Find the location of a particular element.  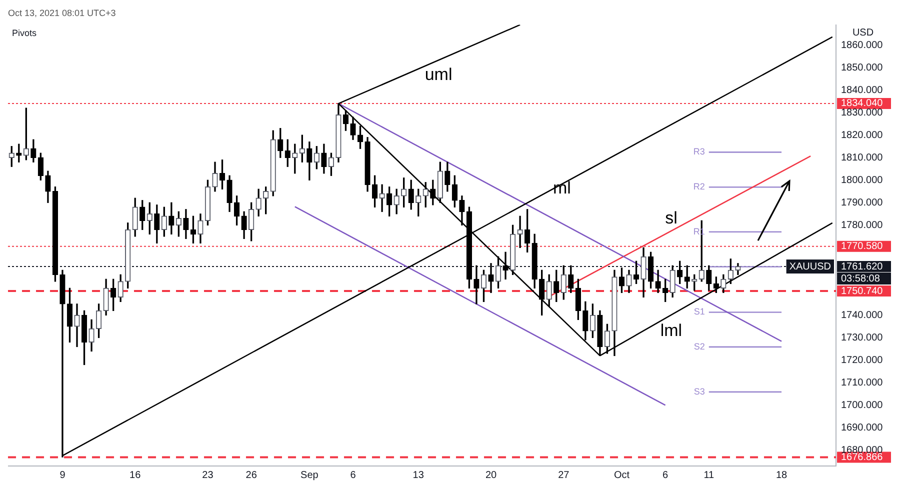

ref-line-label: 1834.040 is located at coordinates (862, 104).